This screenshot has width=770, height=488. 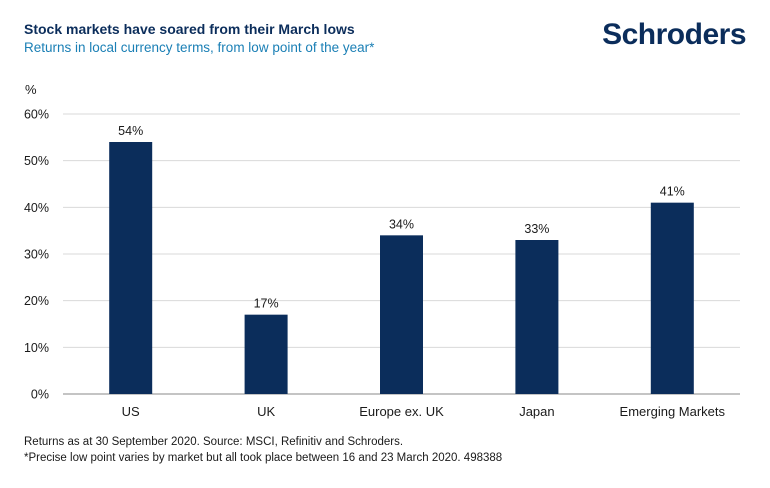 I want to click on y-tick-label: 0%, so click(x=40, y=395).